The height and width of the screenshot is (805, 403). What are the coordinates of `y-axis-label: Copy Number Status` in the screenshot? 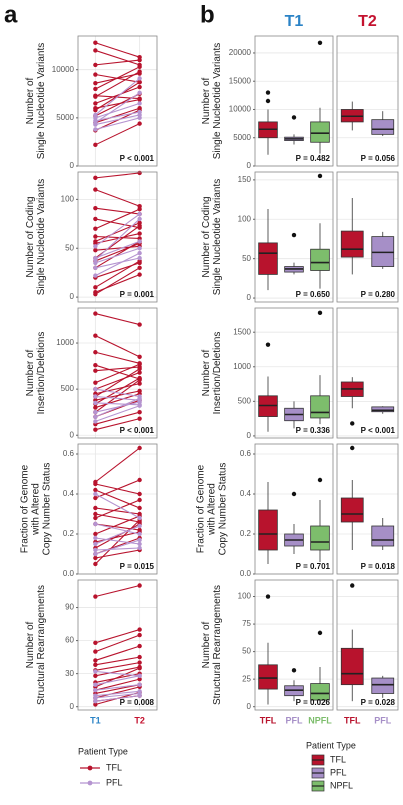 It's located at (47, 509).